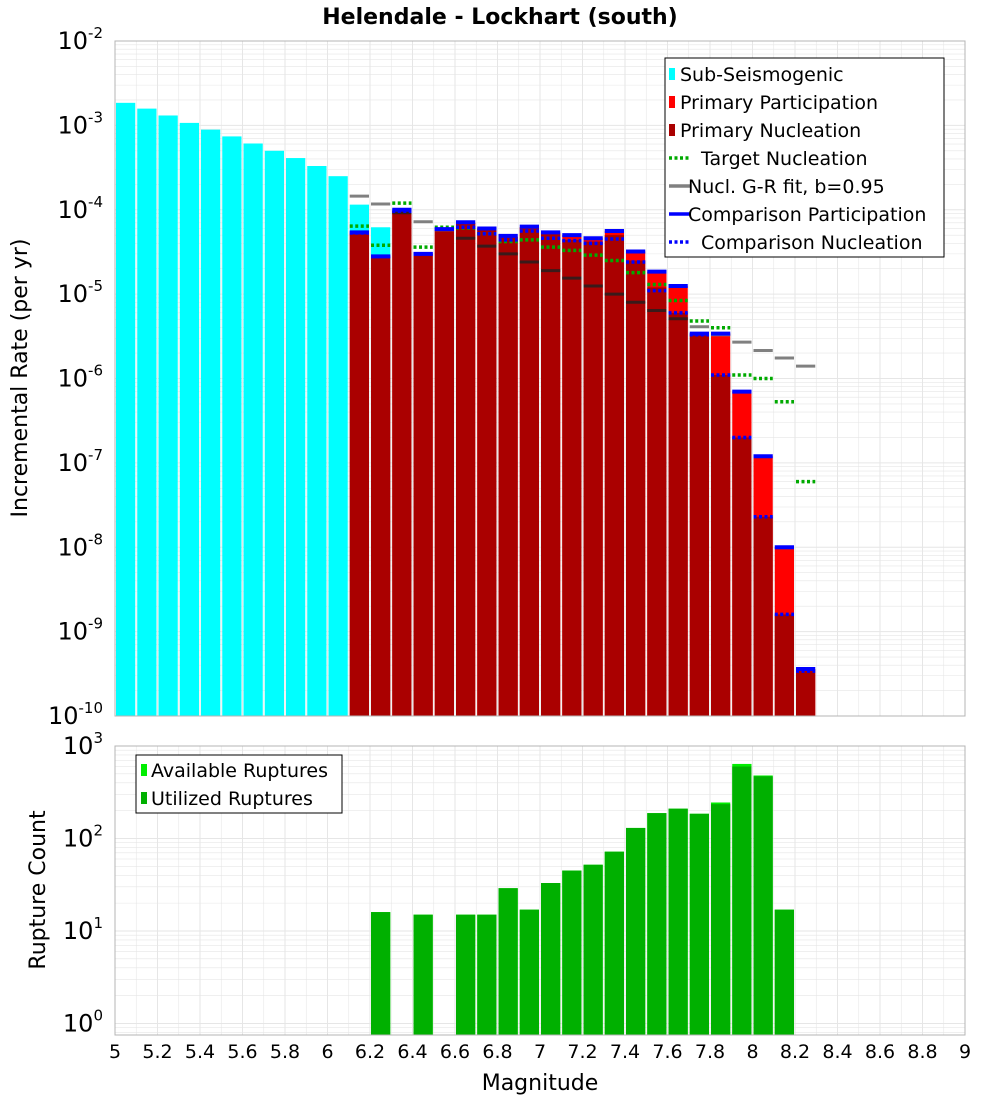 This screenshot has width=1000, height=1100. I want to click on x-tick-label: 5.2, so click(157, 1052).